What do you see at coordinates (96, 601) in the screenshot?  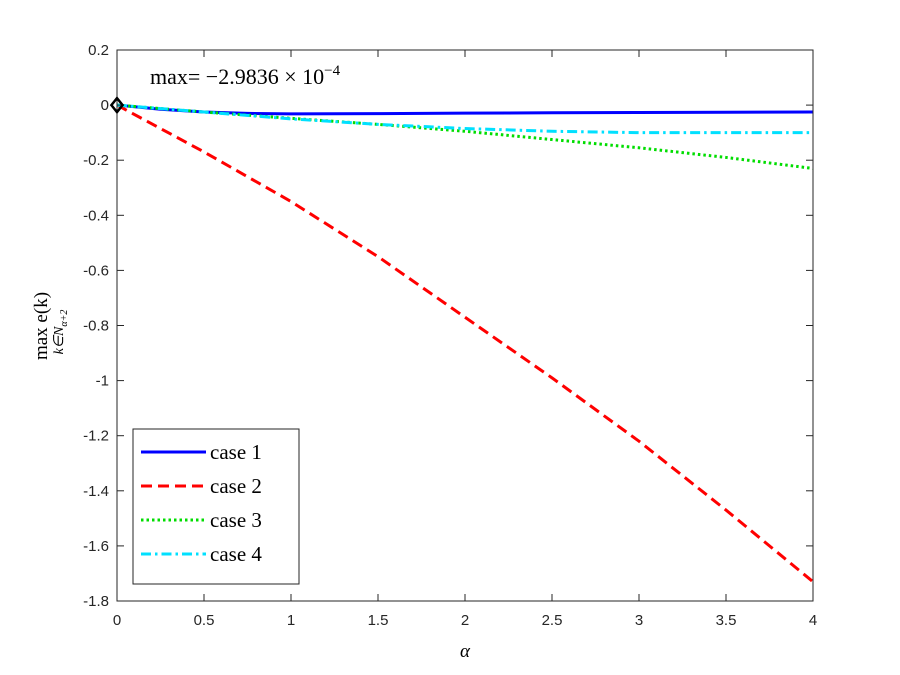 I see `y-tick-label: -1.8` at bounding box center [96, 601].